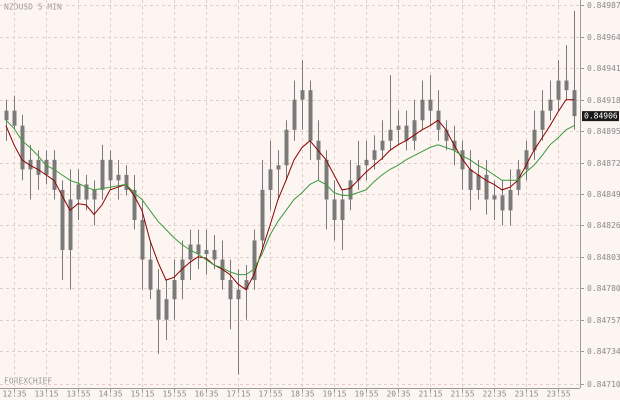  What do you see at coordinates (142, 394) in the screenshot?
I see `x-tick-label: 15:15` at bounding box center [142, 394].